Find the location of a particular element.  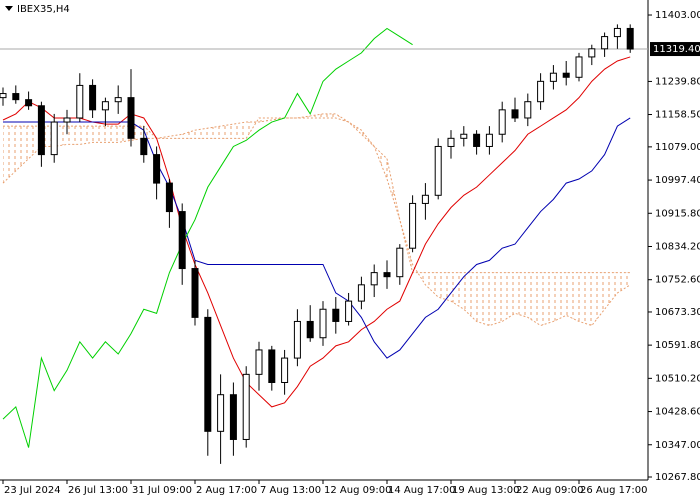

current-price-label: 11319.40 is located at coordinates (676, 49).